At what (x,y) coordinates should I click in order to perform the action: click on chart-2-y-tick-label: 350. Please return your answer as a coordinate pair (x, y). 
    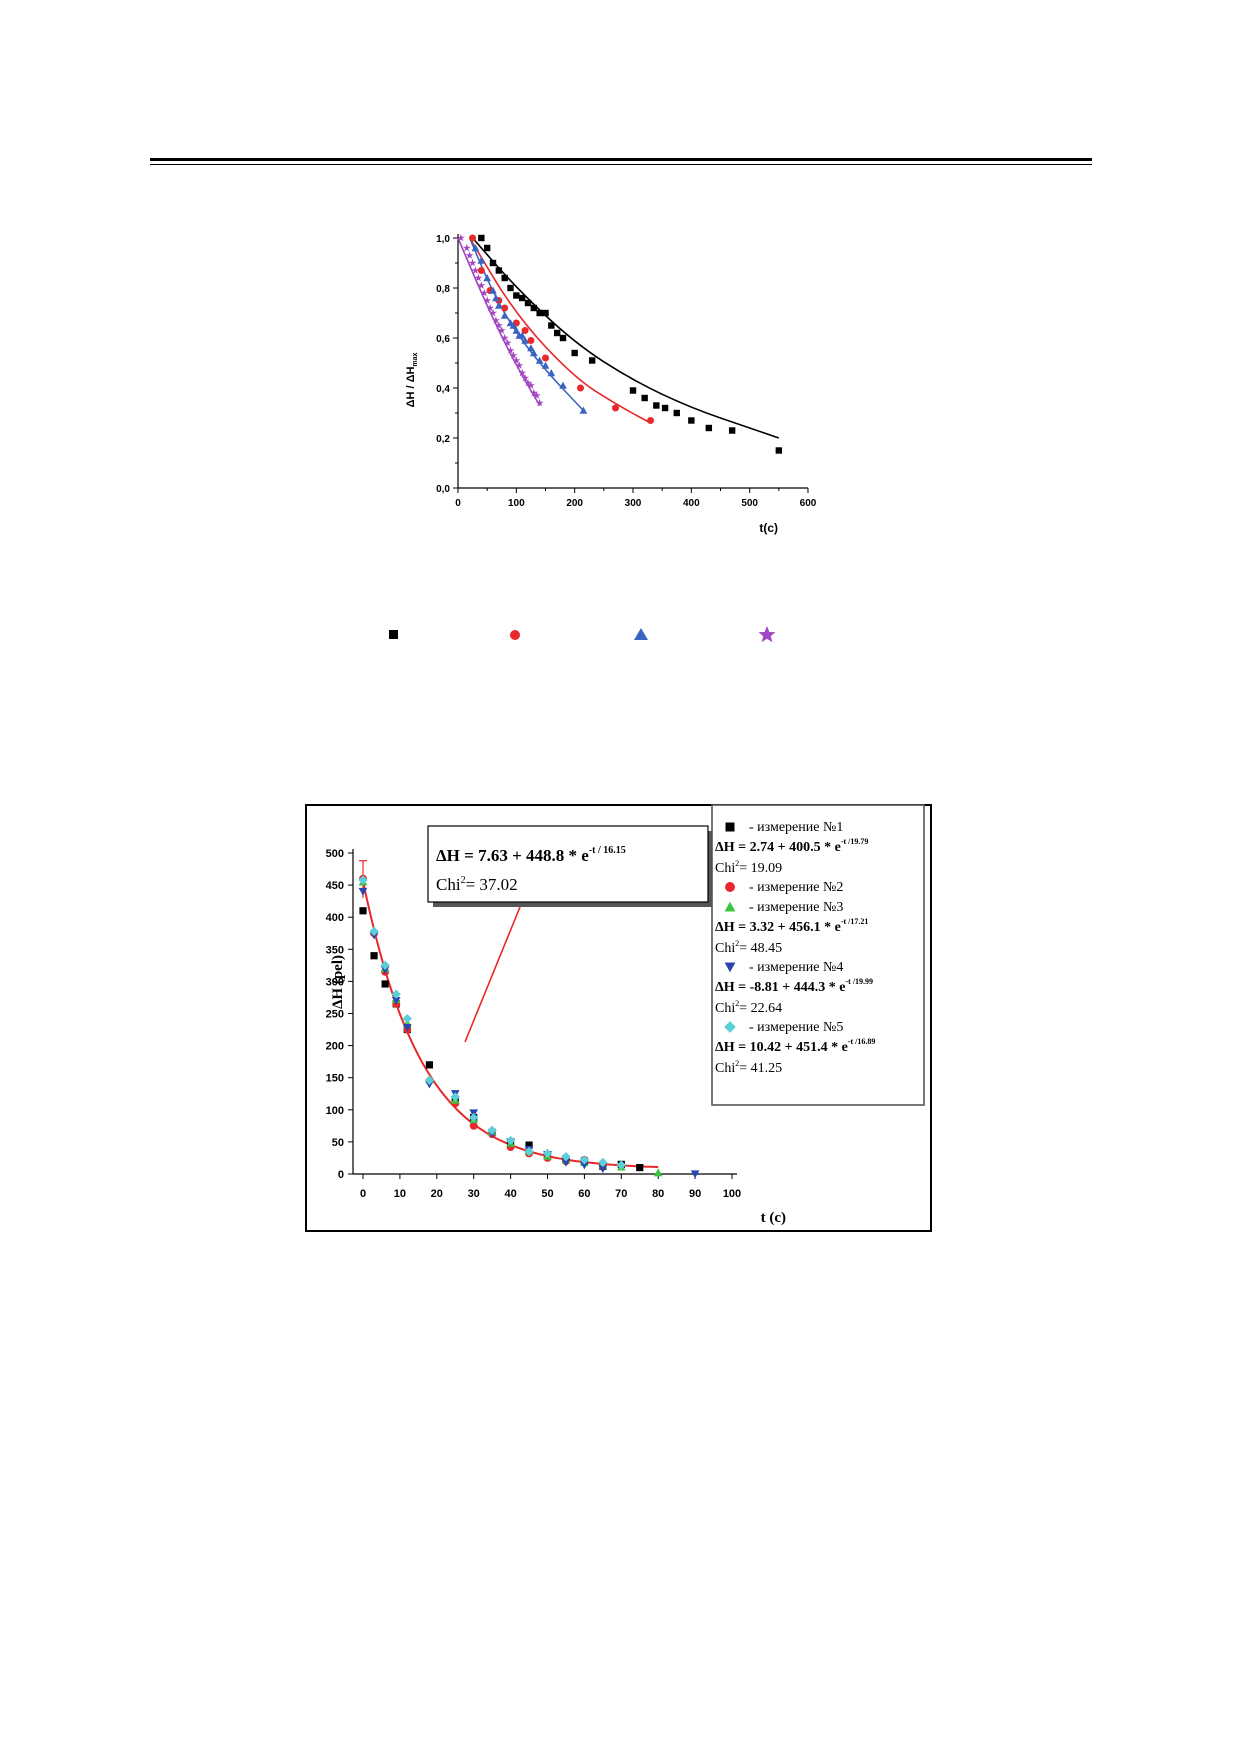
    Looking at the image, I should click on (335, 950).